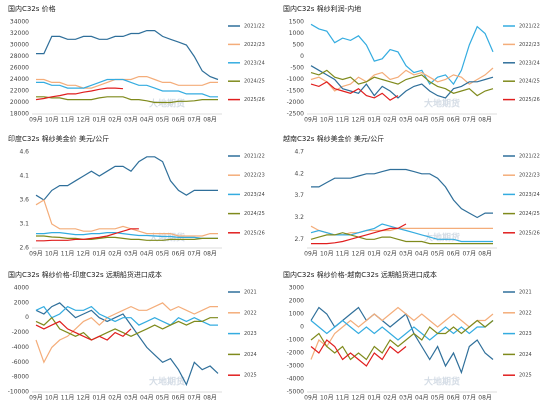  I want to click on y-tick-label: 4.6, so click(24, 152).